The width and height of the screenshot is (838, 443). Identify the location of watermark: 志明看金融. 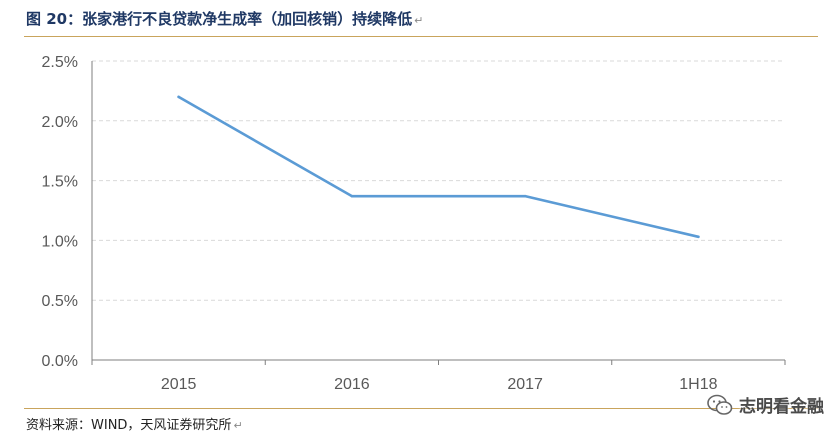
(765, 404).